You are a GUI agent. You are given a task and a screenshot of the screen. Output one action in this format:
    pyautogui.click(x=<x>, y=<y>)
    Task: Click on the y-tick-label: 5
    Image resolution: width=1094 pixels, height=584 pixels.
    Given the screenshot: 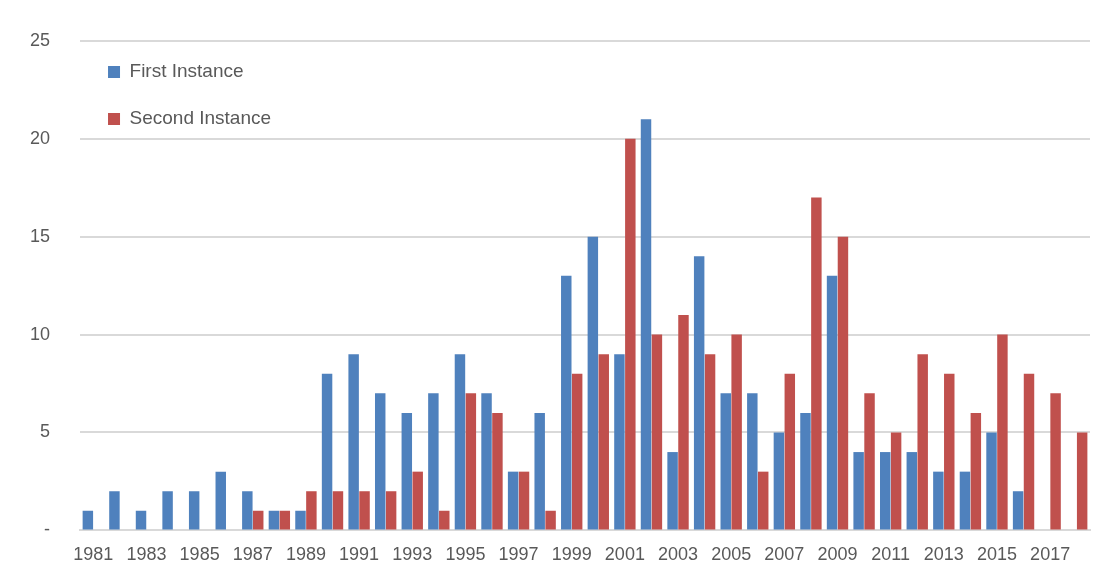 What is the action you would take?
    pyautogui.click(x=45, y=431)
    